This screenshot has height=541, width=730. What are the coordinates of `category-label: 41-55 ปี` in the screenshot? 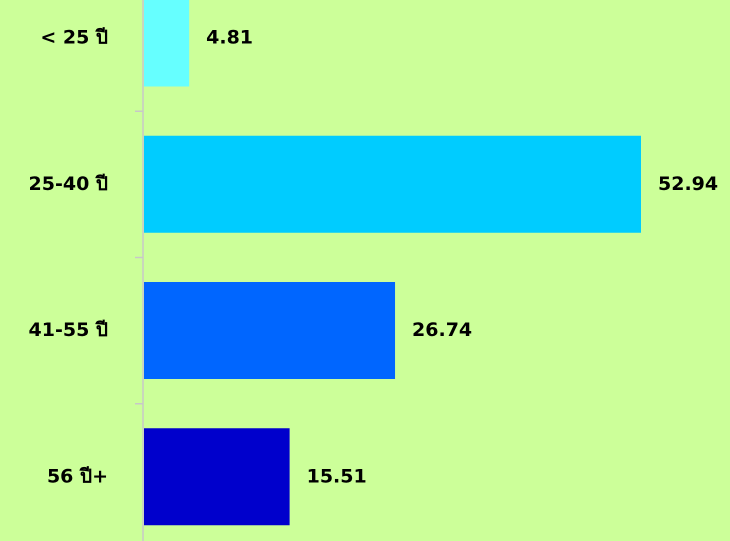 It's located at (68, 330).